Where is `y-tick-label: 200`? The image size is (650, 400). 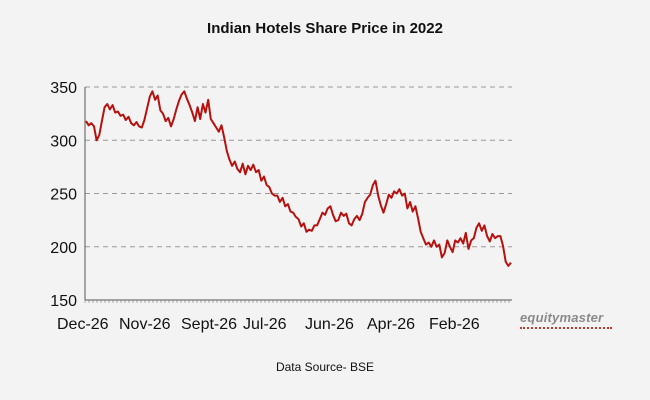
y-tick-label: 200 is located at coordinates (63, 248).